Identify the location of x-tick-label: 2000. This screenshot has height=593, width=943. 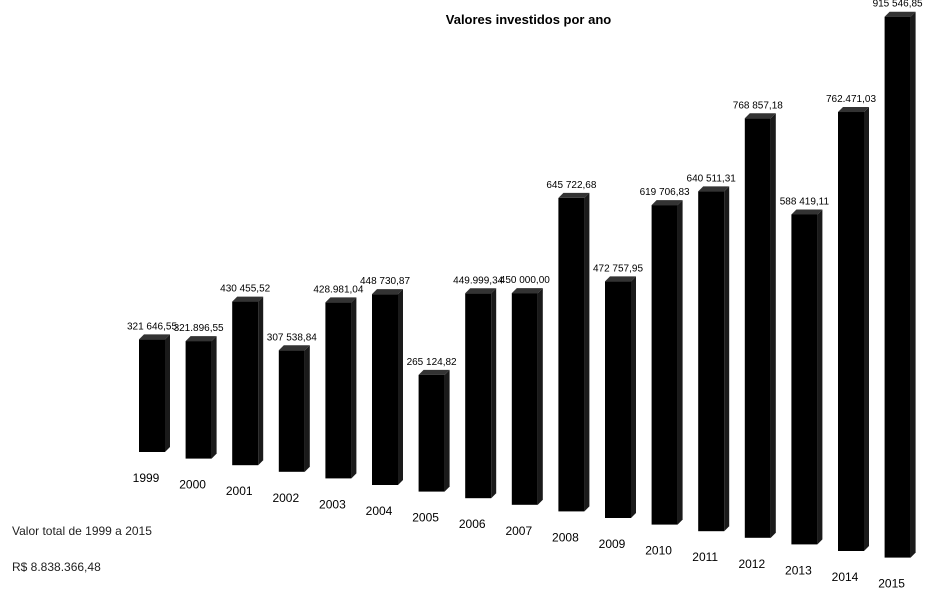
(192, 485).